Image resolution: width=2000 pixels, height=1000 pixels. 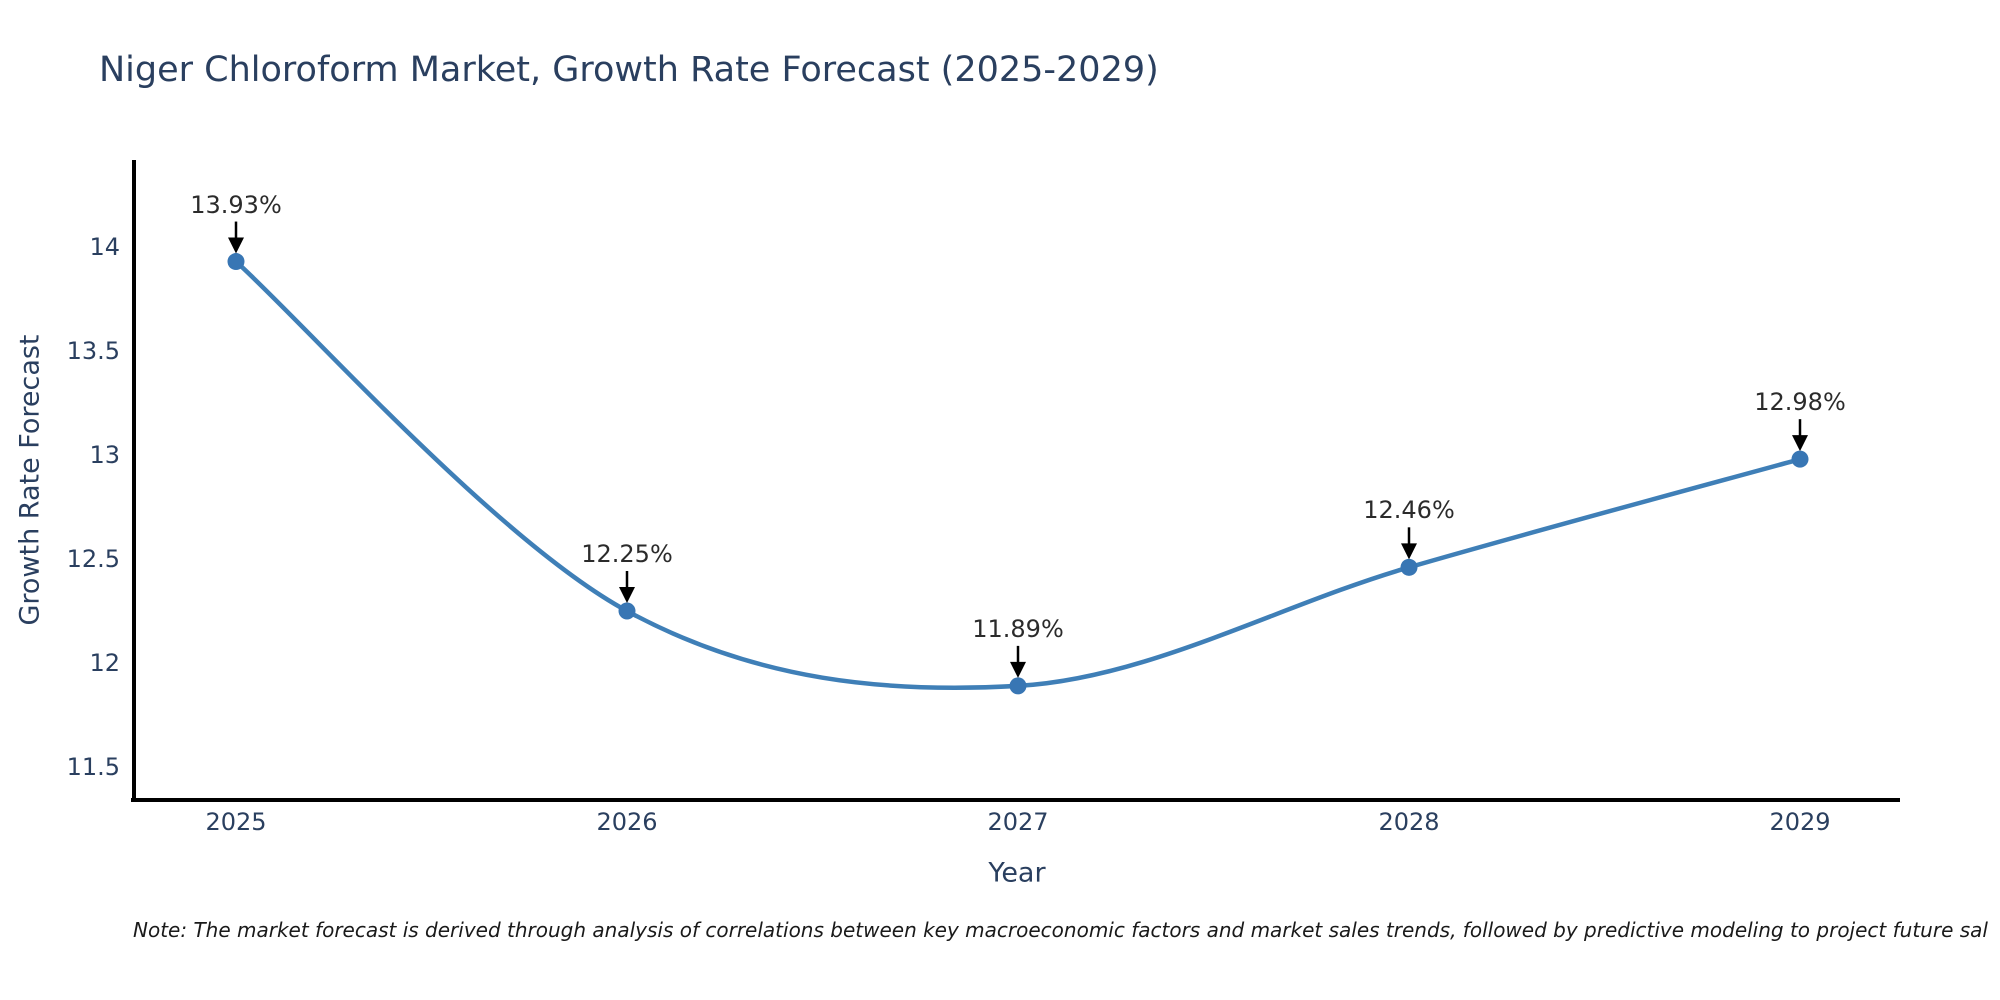 I want to click on y-tick-label-14: 14, so click(x=104, y=247).